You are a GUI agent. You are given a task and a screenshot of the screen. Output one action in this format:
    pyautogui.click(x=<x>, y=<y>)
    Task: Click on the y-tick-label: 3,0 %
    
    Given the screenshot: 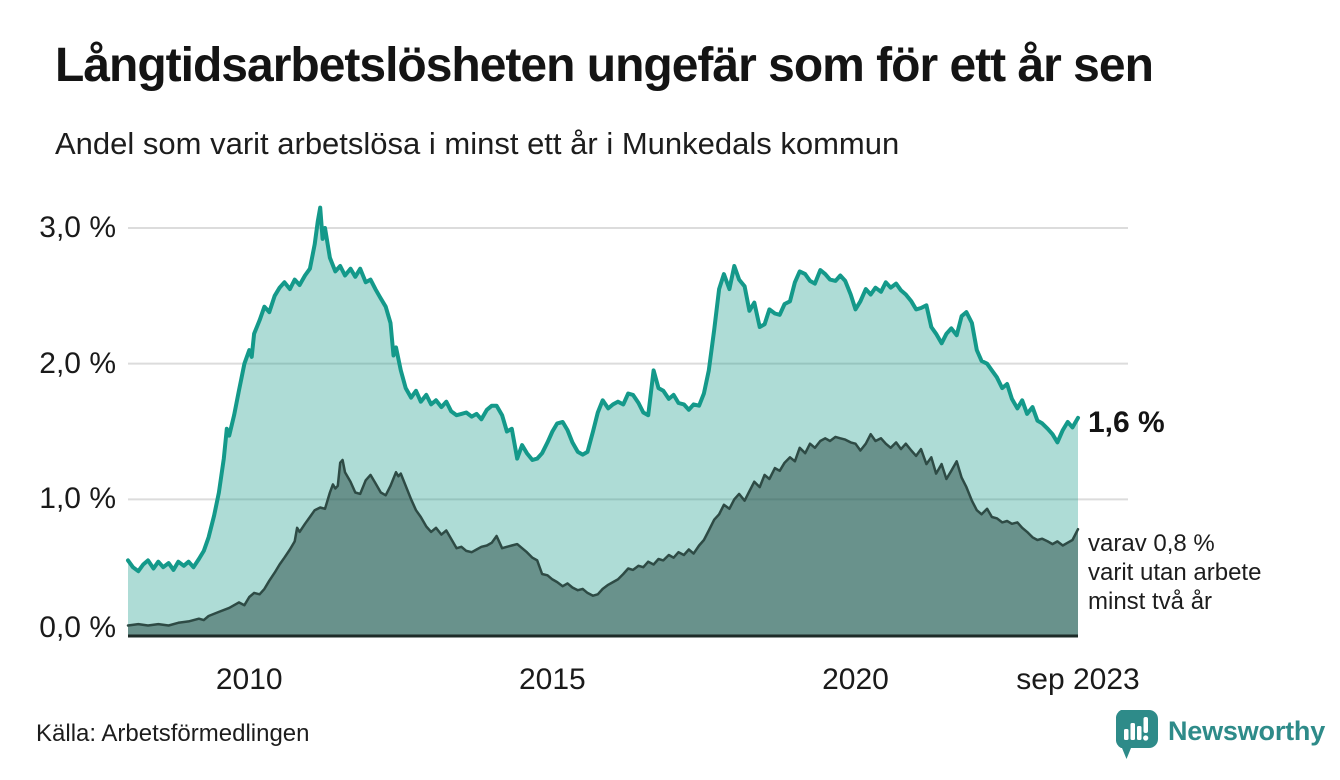 What is the action you would take?
    pyautogui.click(x=77, y=227)
    